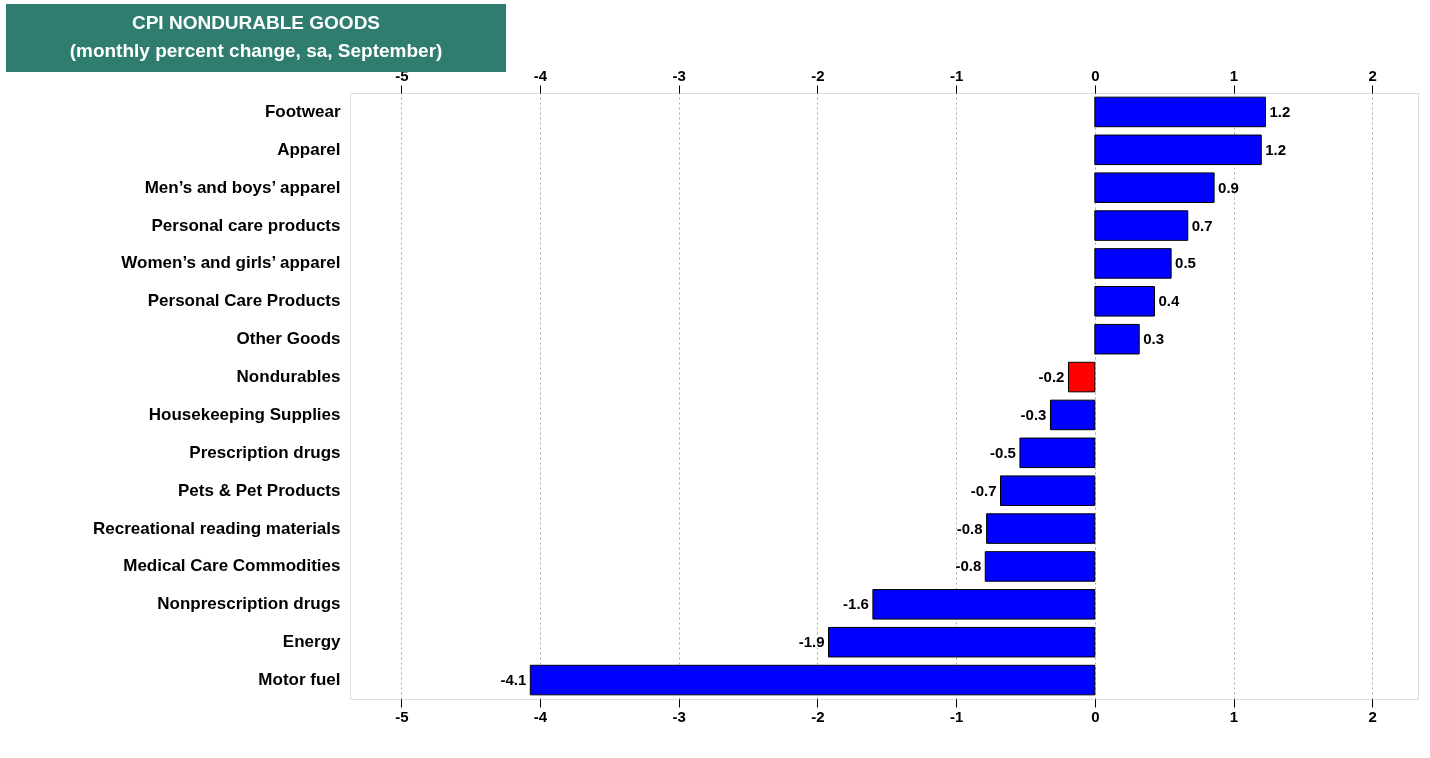 The height and width of the screenshot is (758, 1430). I want to click on data-label: -0.2, so click(1051, 377).